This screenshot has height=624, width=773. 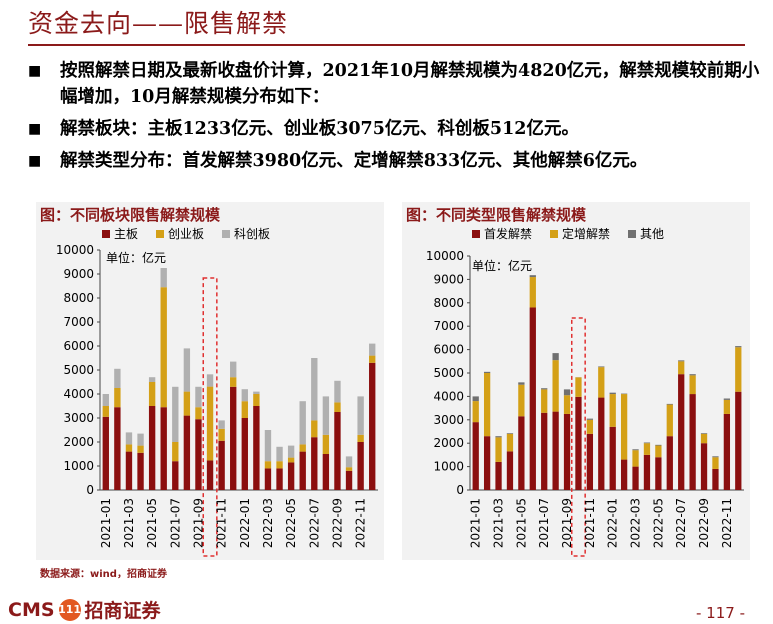 What do you see at coordinates (78, 442) in the screenshot?
I see `y-tick-label: 2000` at bounding box center [78, 442].